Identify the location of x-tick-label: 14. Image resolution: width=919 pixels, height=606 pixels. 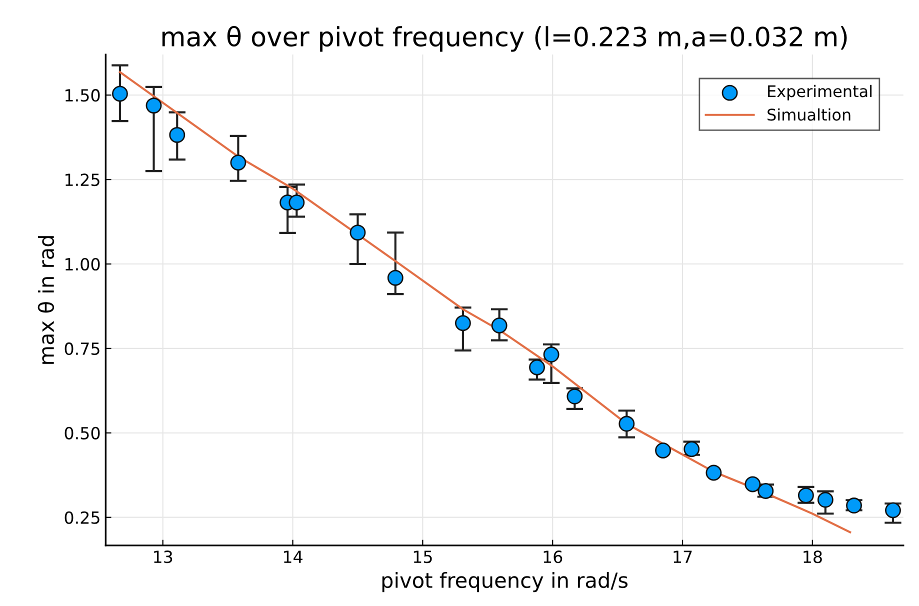
(293, 556).